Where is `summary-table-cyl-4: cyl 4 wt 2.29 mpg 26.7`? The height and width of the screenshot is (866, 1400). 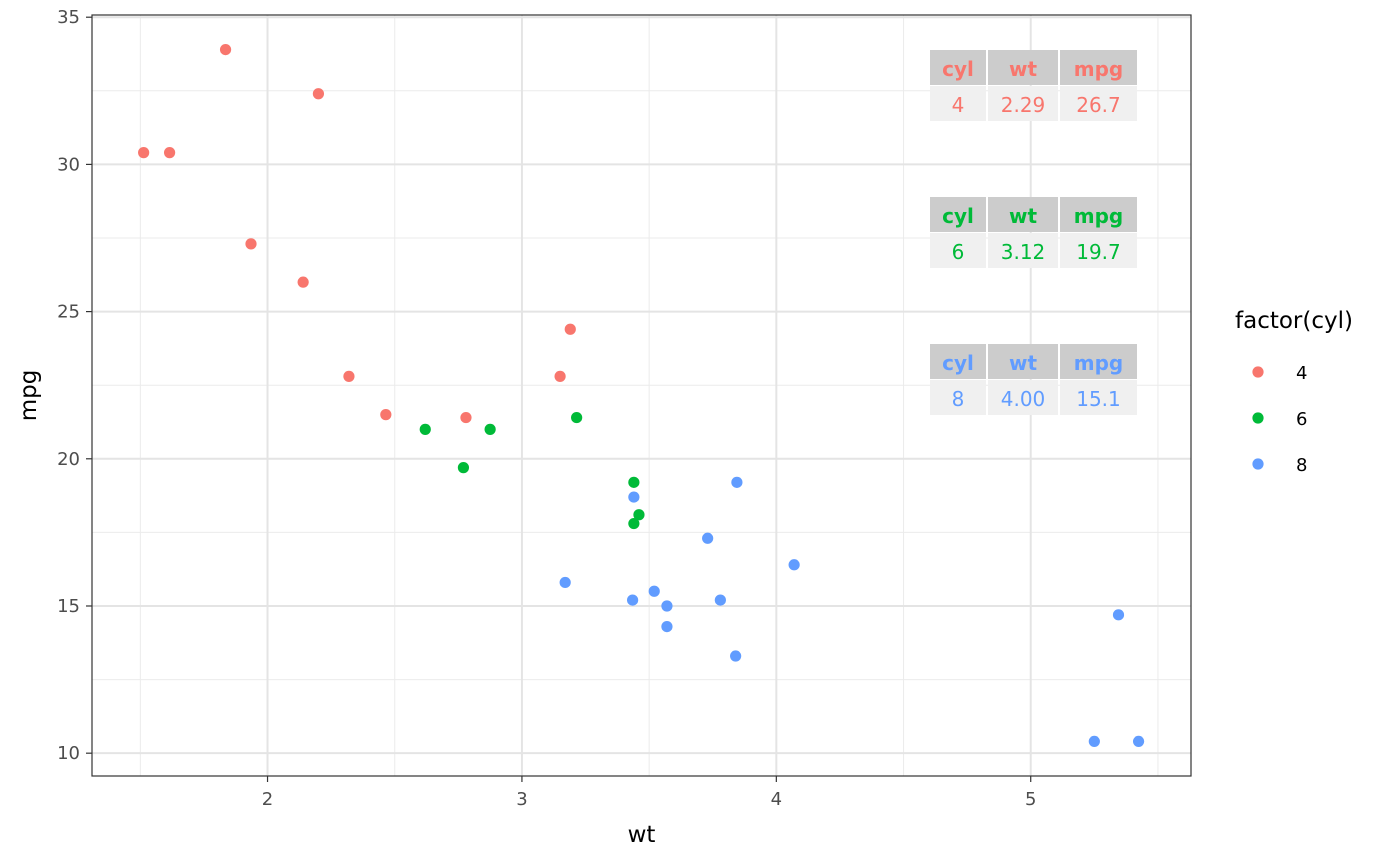
summary-table-cyl-4: cyl 4 wt 2.29 mpg 26.7 is located at coordinates (1033, 85).